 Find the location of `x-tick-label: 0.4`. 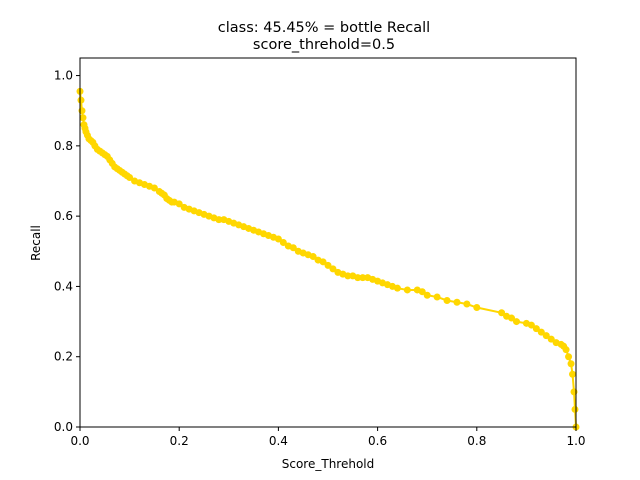

x-tick-label: 0.4 is located at coordinates (278, 441).